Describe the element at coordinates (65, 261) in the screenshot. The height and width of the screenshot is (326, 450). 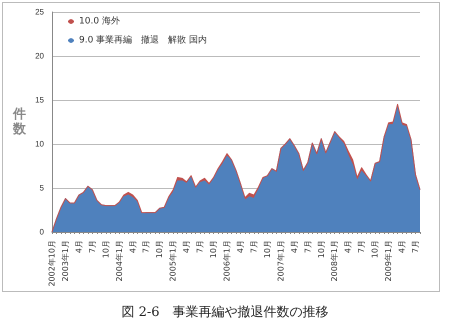
I see `x-tick-label: 2003年1月` at that location.